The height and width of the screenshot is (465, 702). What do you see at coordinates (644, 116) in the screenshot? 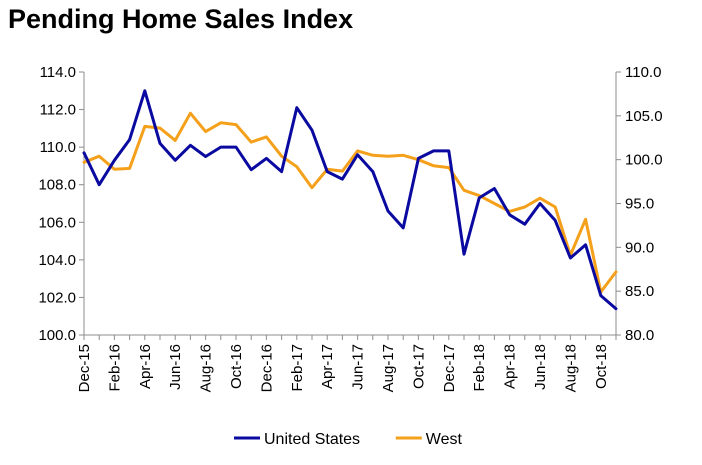
I see `right-y-tick-label: 105.0` at bounding box center [644, 116].